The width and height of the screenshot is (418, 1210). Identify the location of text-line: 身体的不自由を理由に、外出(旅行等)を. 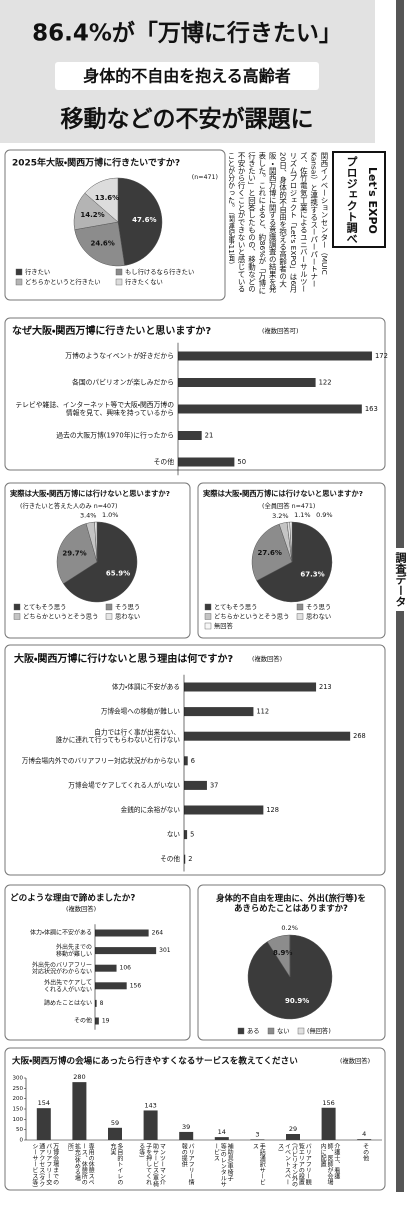
(291, 898).